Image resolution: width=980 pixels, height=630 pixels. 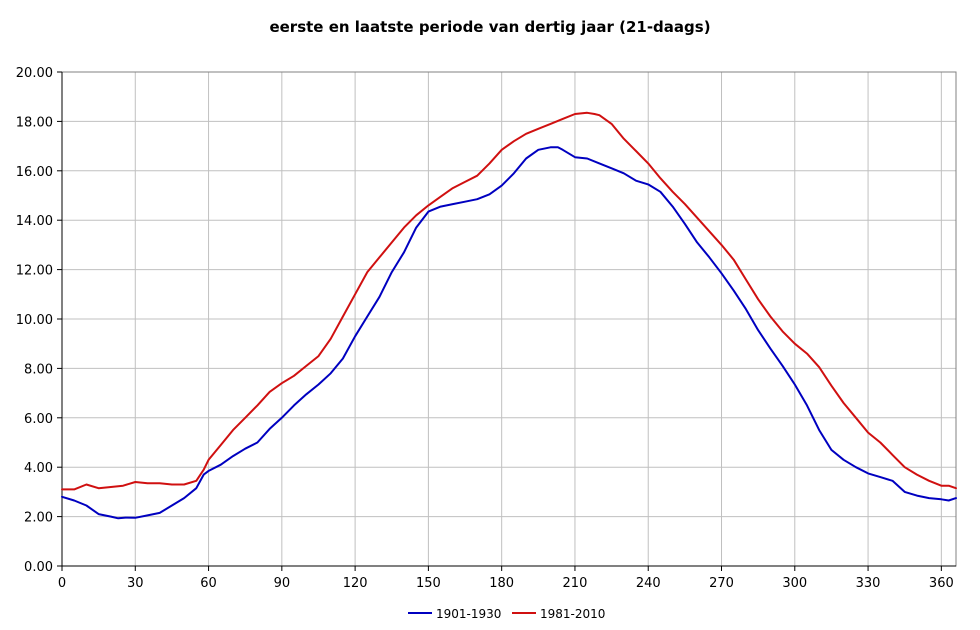 I want to click on x-axis: 0 30 60 90 120 150 180 210 240 270 300 330 360, so click(x=507, y=578).